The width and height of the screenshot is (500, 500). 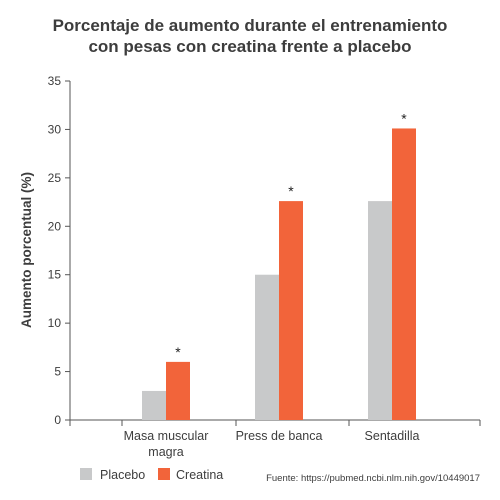 I want to click on y-tick-label: 15, so click(x=55, y=275).